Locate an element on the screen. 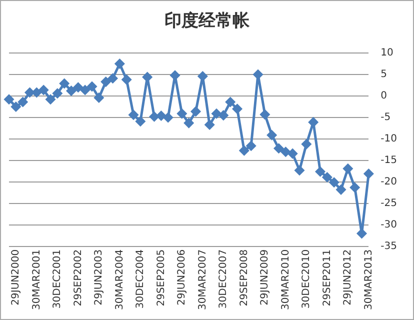  x-tick-label: 29SEP2002 is located at coordinates (78, 277).